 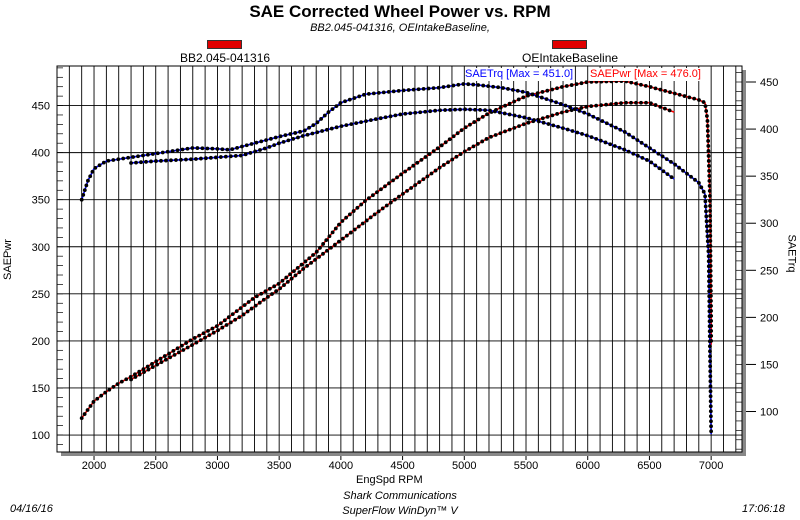 I want to click on x-tick-label: 4500, so click(x=402, y=466).